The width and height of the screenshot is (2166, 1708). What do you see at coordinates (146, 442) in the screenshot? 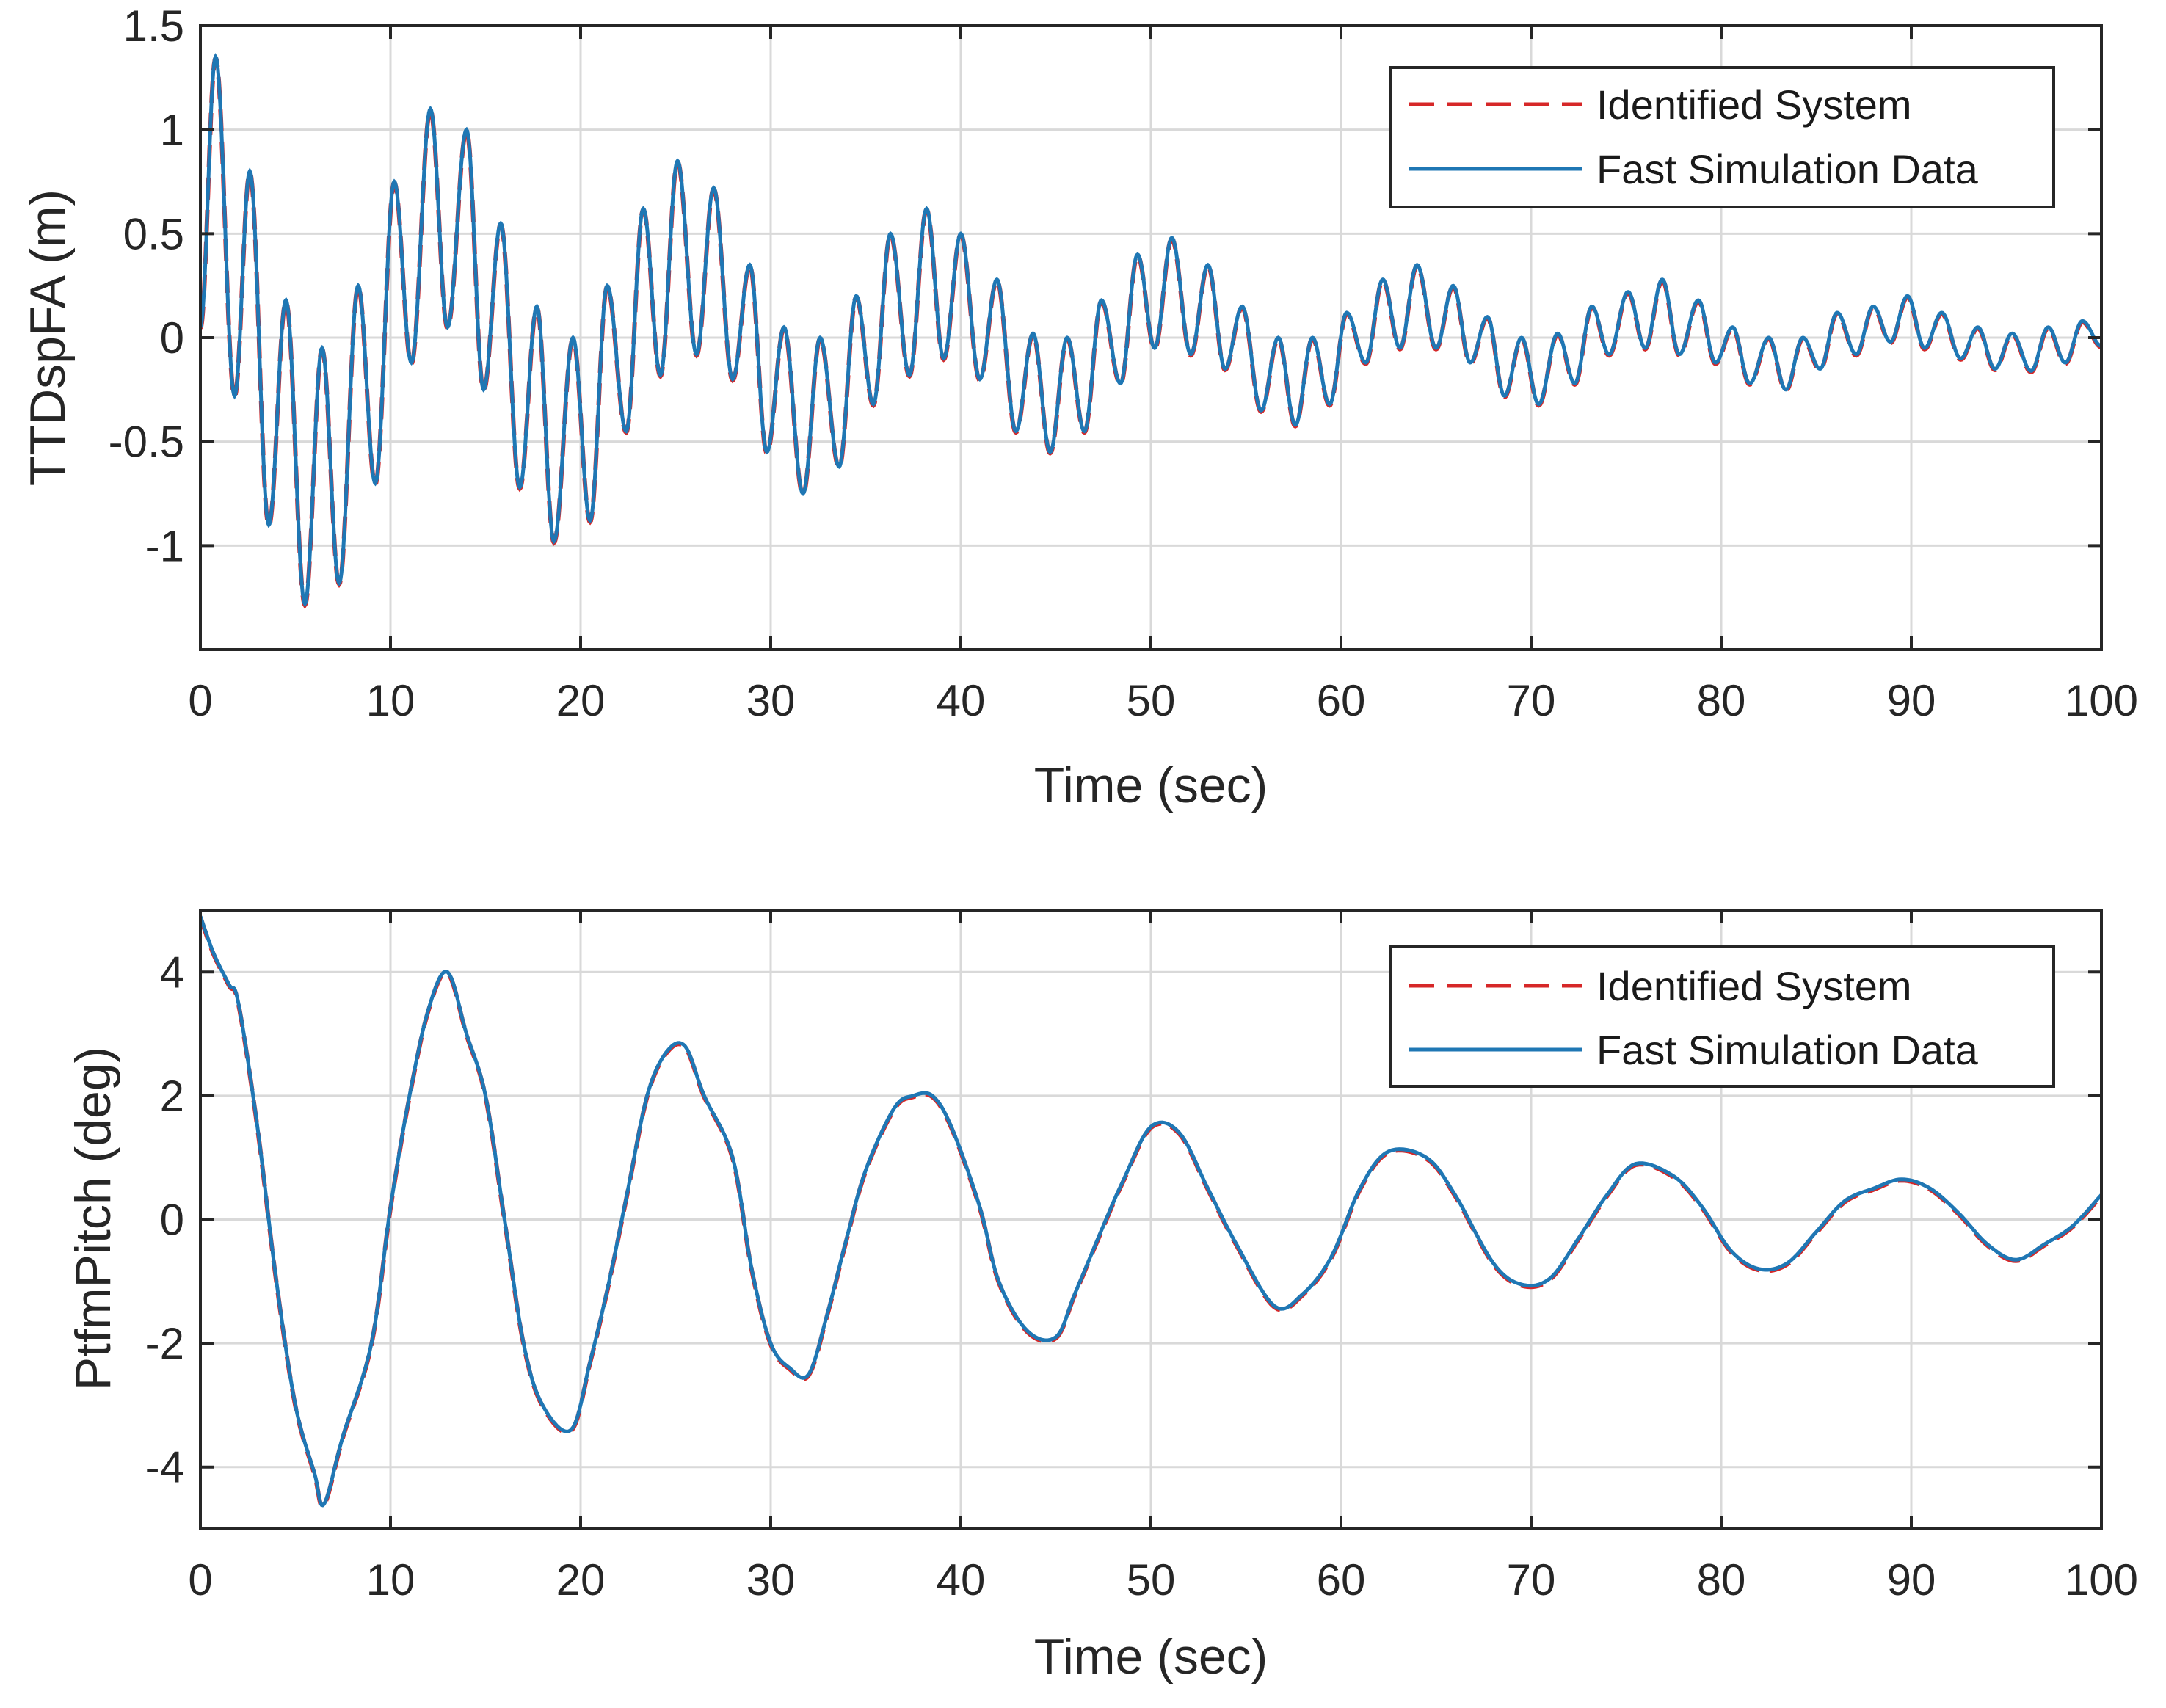
I see `y-tick-label: -0.5` at bounding box center [146, 442].